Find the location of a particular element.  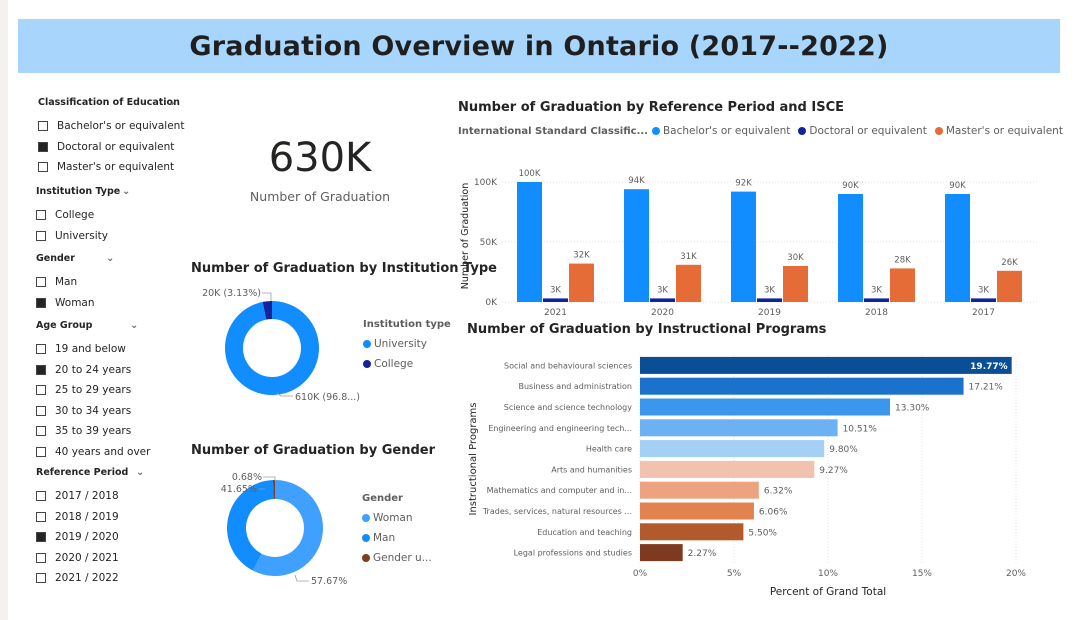

slicer-title: Institution Type is located at coordinates (78, 191).